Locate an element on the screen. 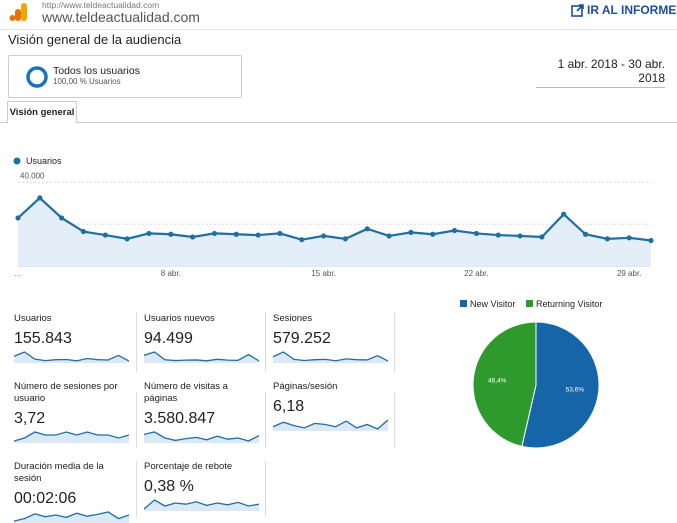  metric-value: 579.252 is located at coordinates (302, 338).